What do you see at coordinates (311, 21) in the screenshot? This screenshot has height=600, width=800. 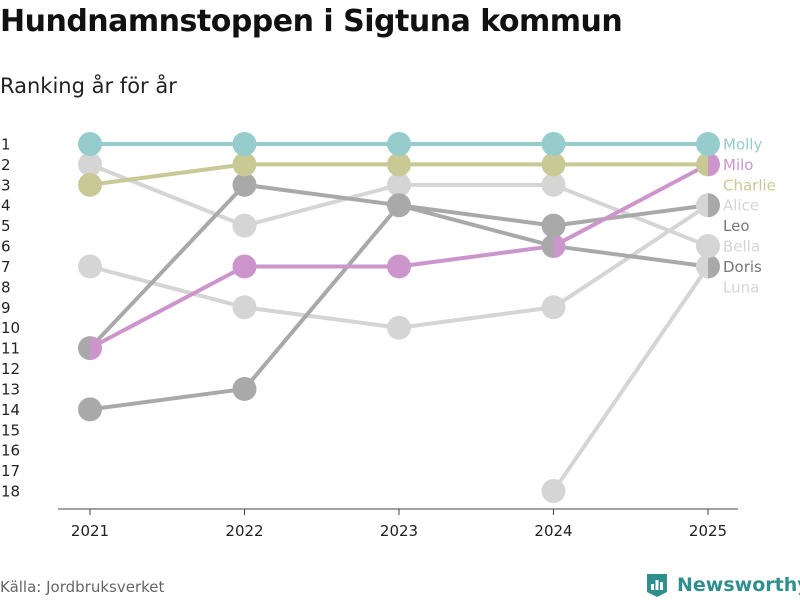 I see `chart-title: Hundnamnstoppen i Sigtuna kommun` at bounding box center [311, 21].